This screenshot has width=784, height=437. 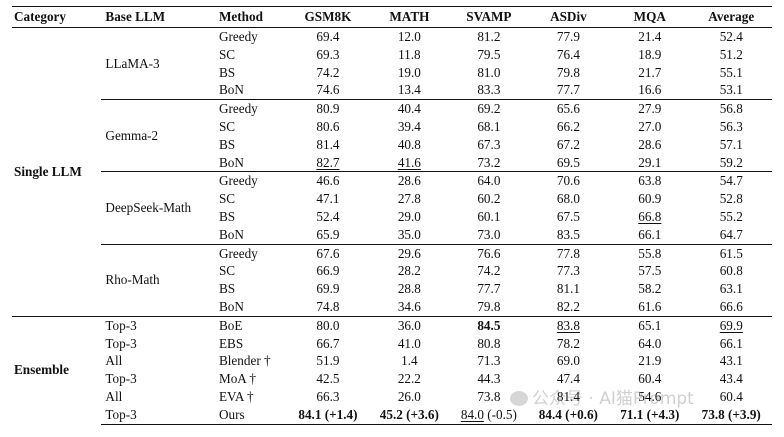 What do you see at coordinates (328, 253) in the screenshot?
I see `value-cell: 67.6` at bounding box center [328, 253].